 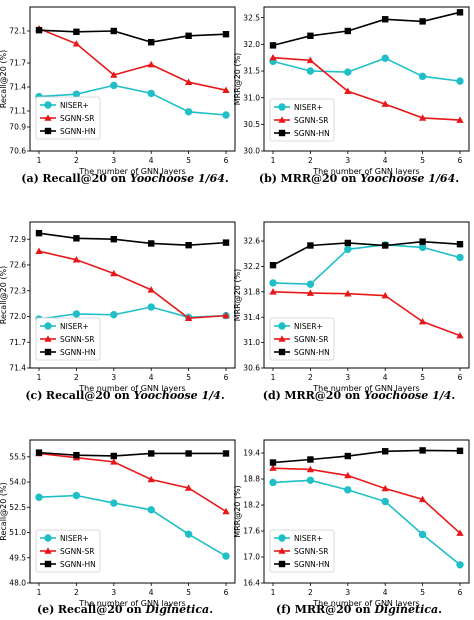 I want to click on caption-a: (a) Recall@20 on Yoochoose 1/64., so click(x=125, y=178).